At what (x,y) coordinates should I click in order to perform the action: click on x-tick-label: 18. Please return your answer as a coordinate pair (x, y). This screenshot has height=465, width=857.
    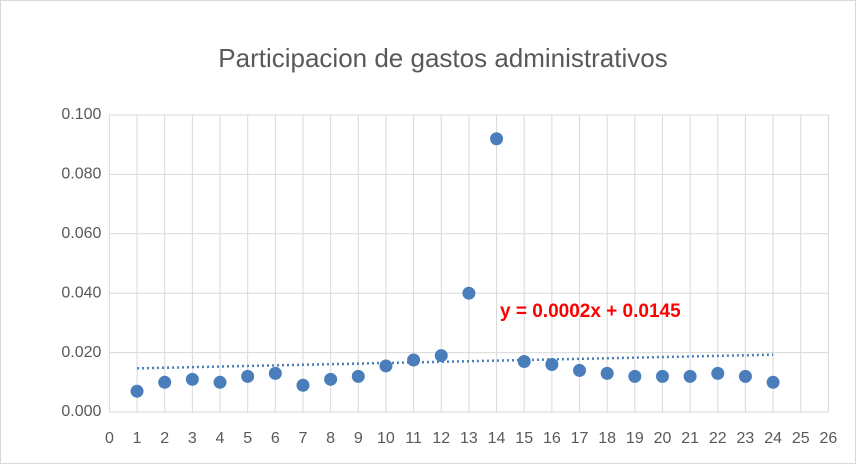
    Looking at the image, I should click on (607, 438).